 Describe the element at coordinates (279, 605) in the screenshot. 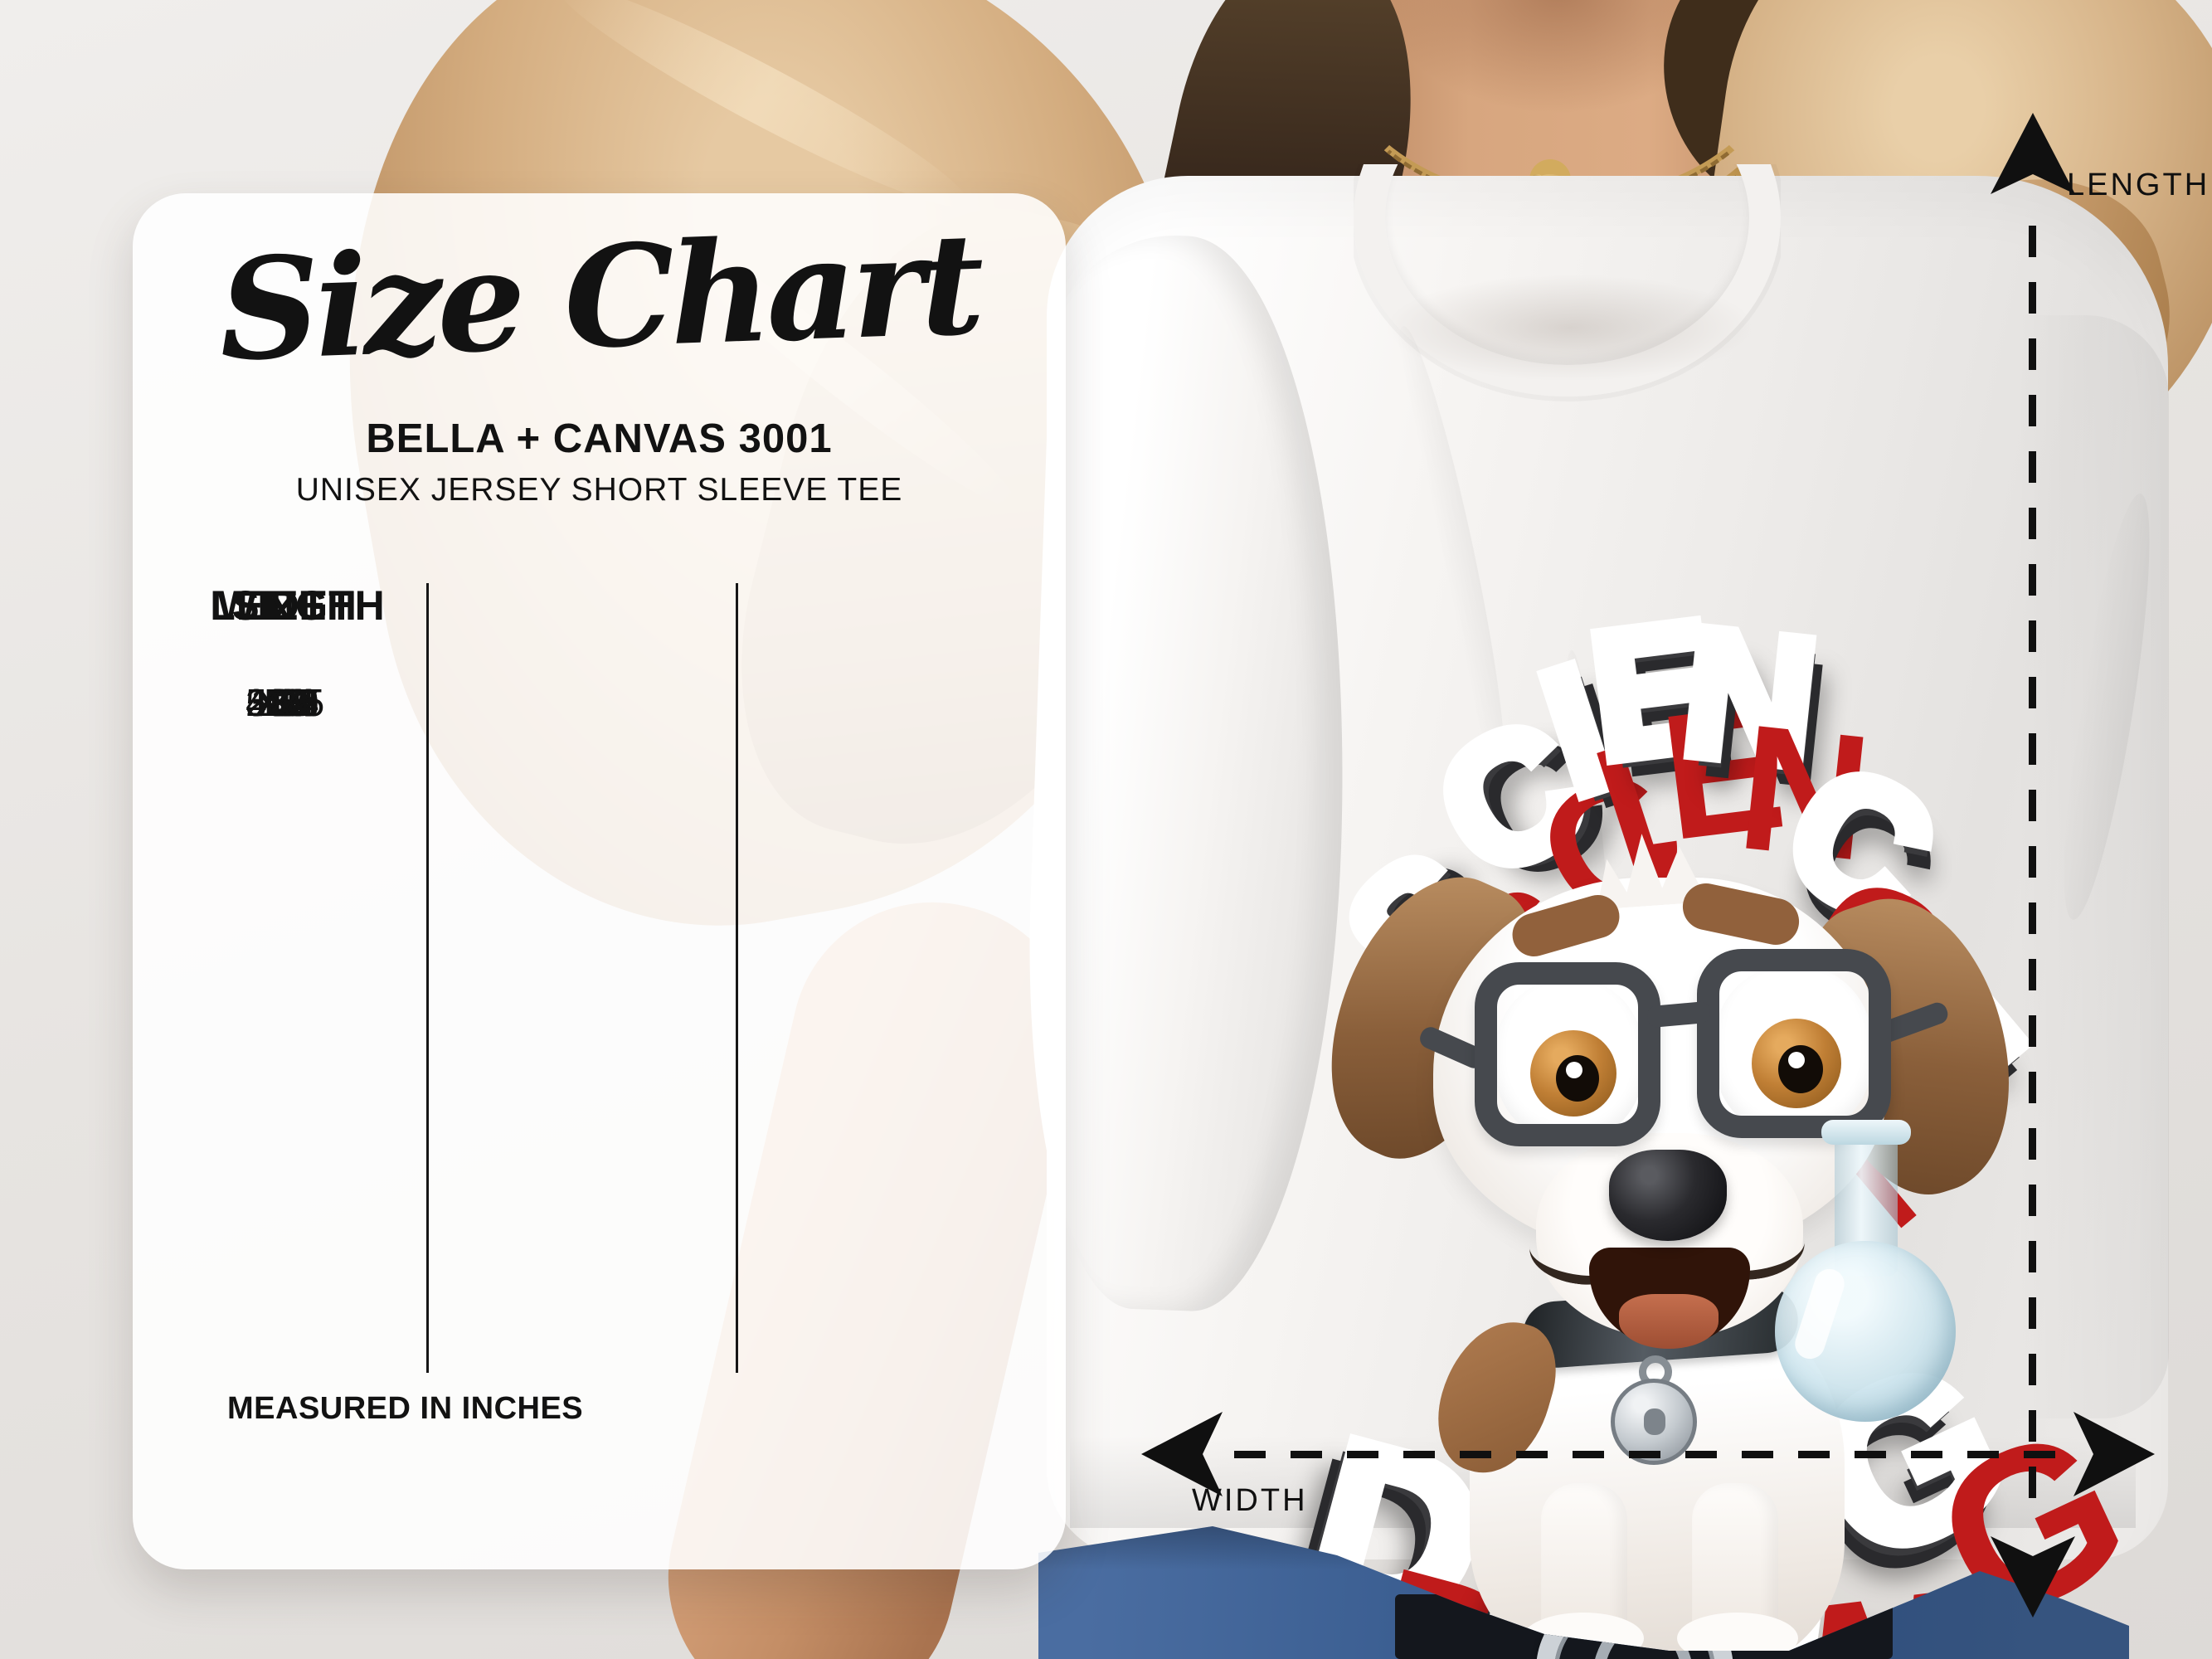

I see `table-header-cell: SIZE` at that location.